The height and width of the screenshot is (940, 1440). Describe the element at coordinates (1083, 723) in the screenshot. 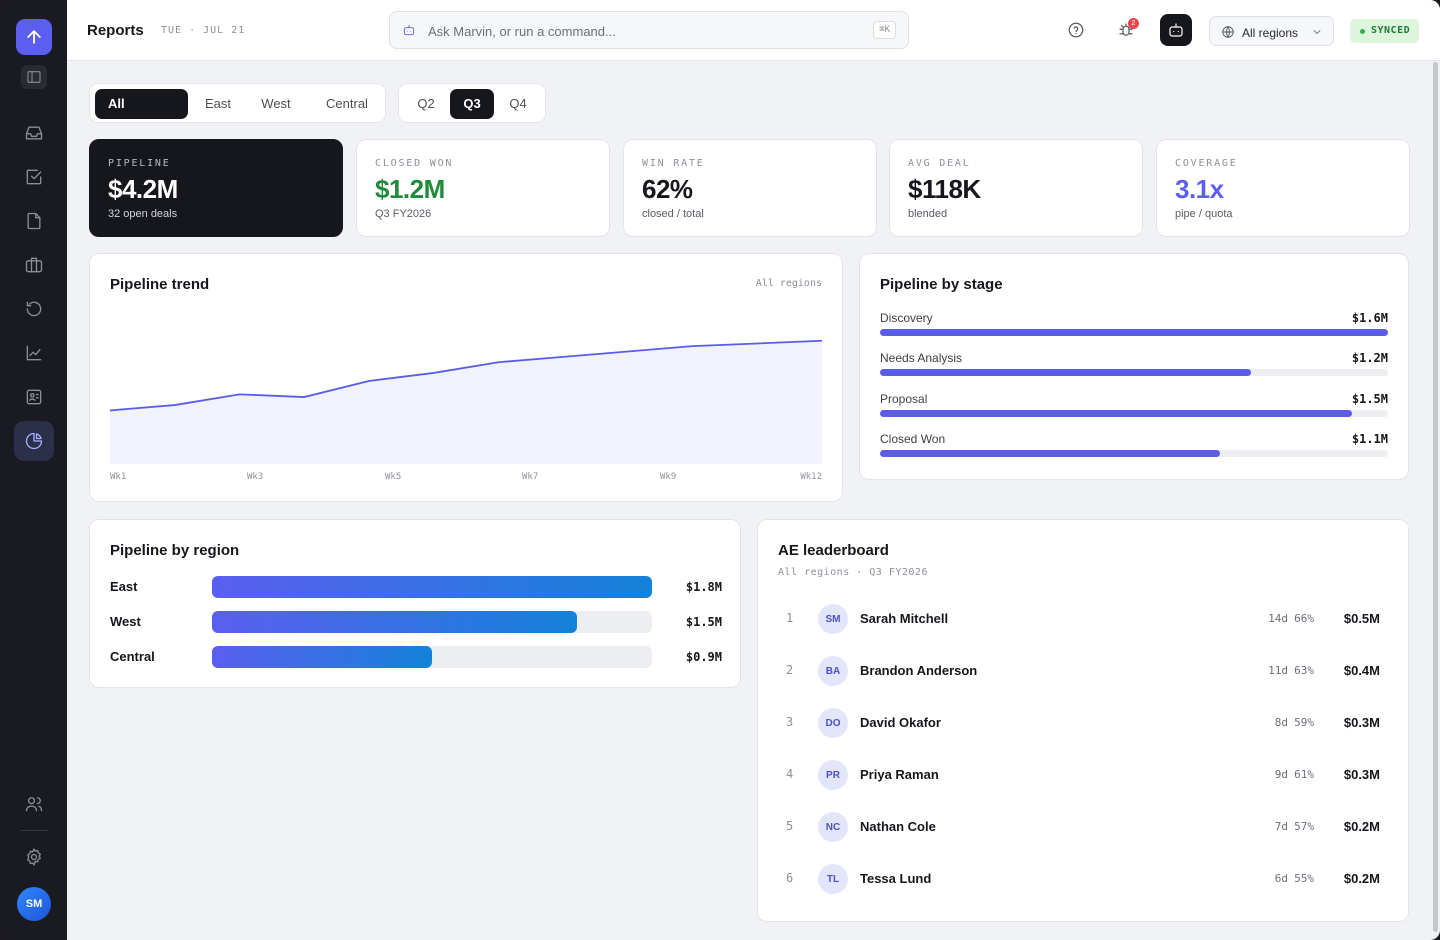

I see `leaderboard-row: 3 DO David Okafor 8d 59% $0.3M` at that location.